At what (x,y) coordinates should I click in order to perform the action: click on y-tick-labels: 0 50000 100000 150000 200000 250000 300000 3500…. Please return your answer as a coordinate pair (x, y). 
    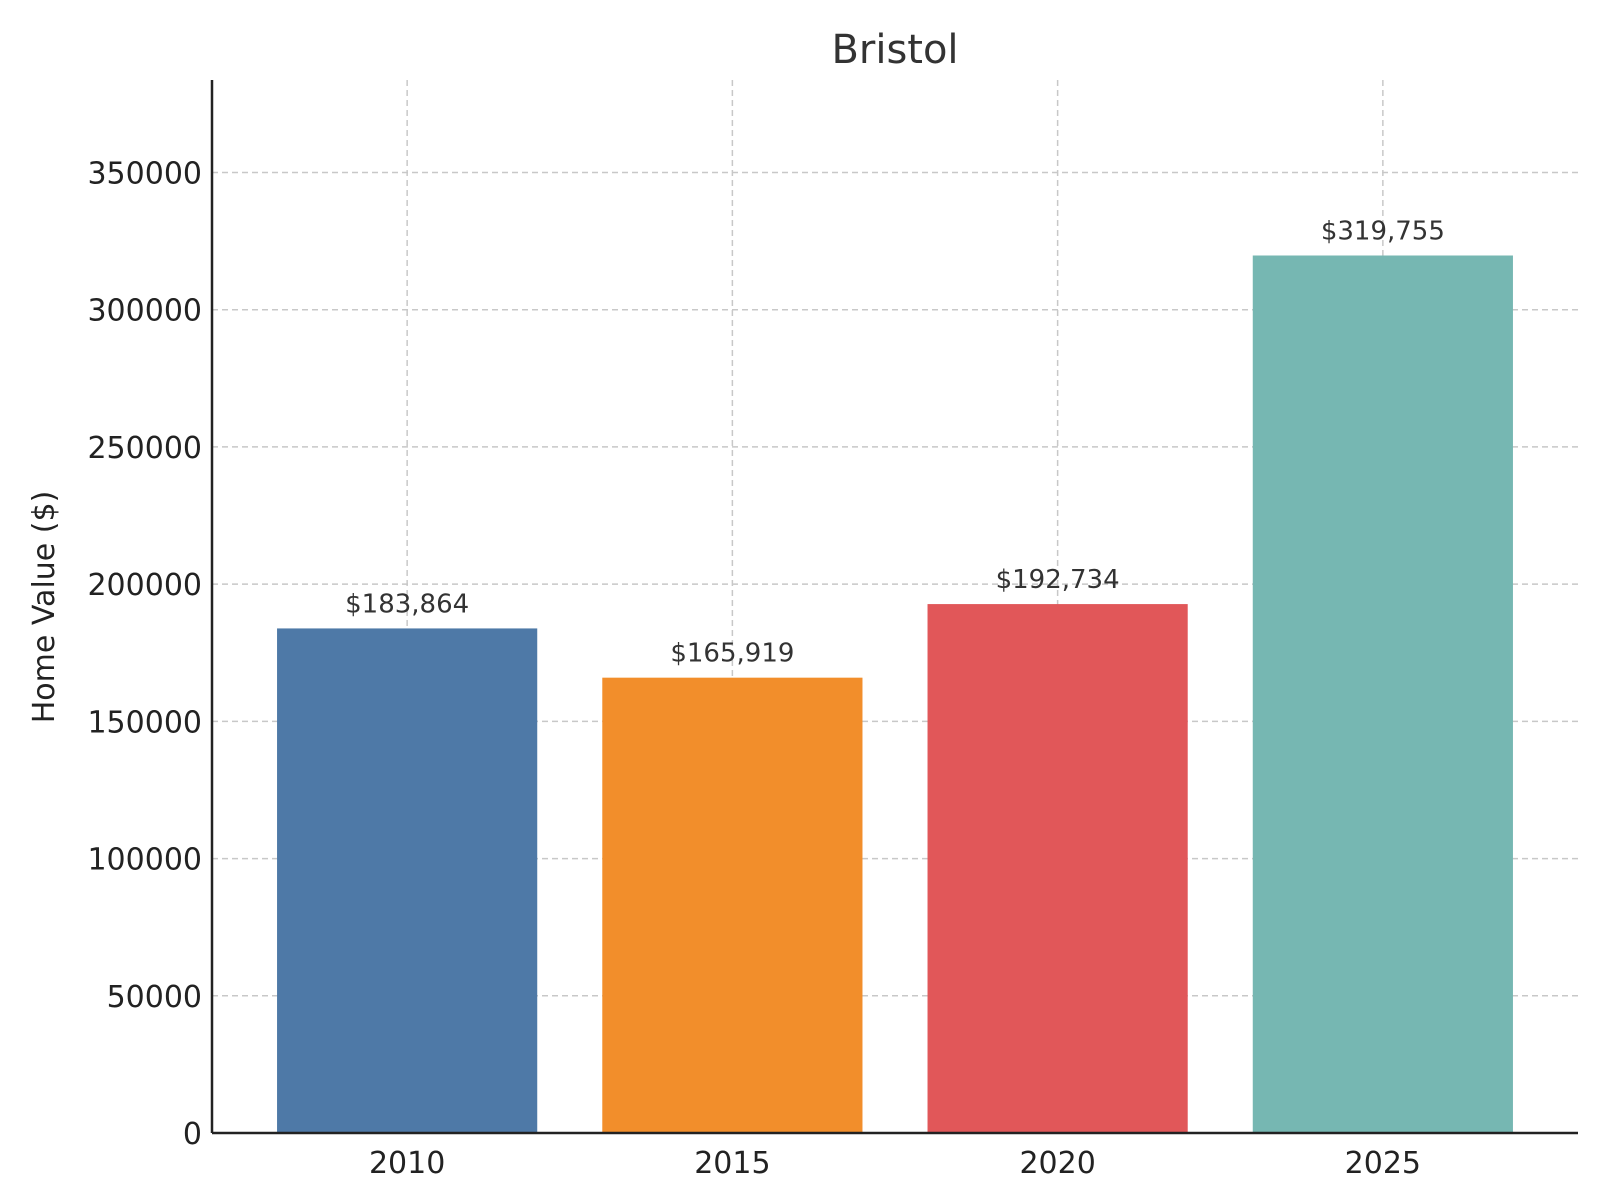
    Looking at the image, I should click on (144, 654).